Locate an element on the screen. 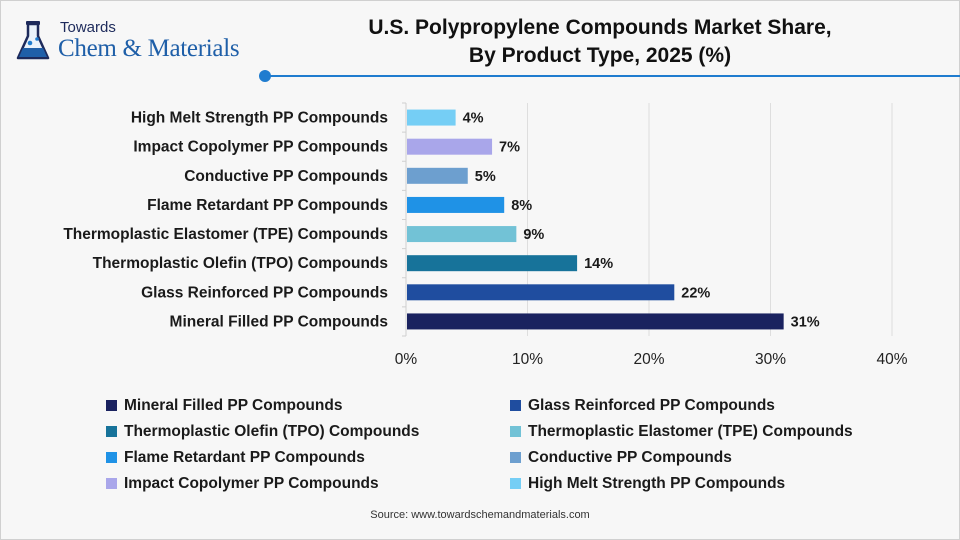 The image size is (960, 540). category-label: Conductive PP Compounds is located at coordinates (286, 176).